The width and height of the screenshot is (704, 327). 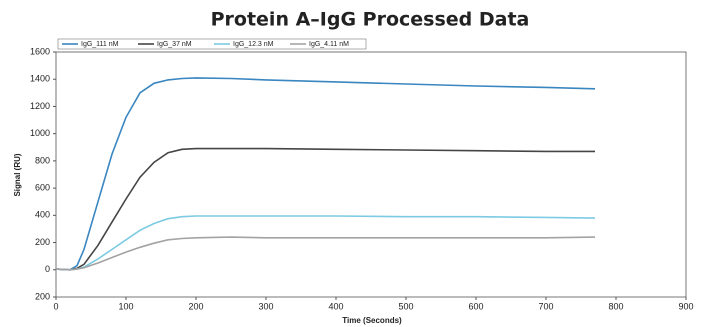 I want to click on x-tick-label: 300, so click(x=265, y=306).